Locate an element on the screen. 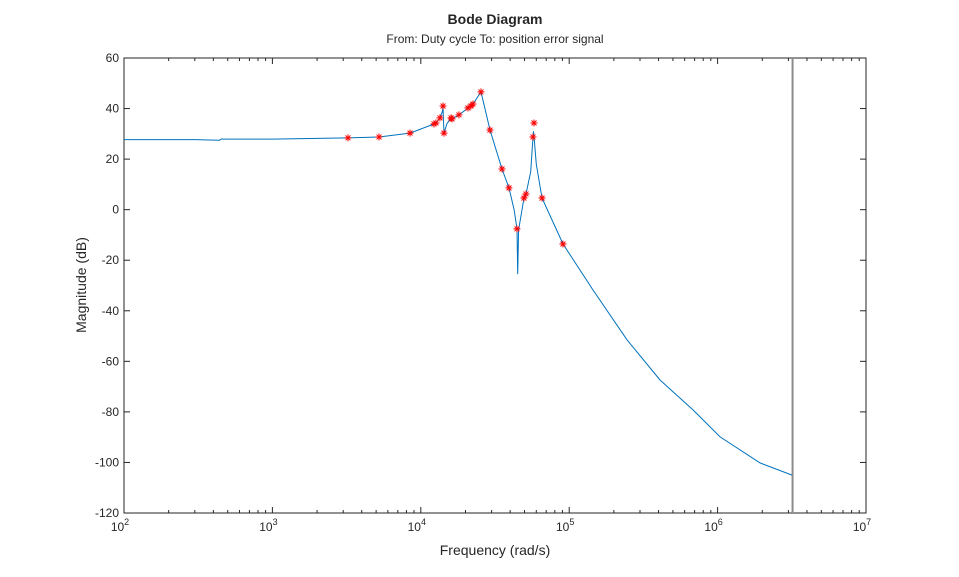 The height and width of the screenshot is (577, 959). x-tick-label: 10⁵ is located at coordinates (565, 525).